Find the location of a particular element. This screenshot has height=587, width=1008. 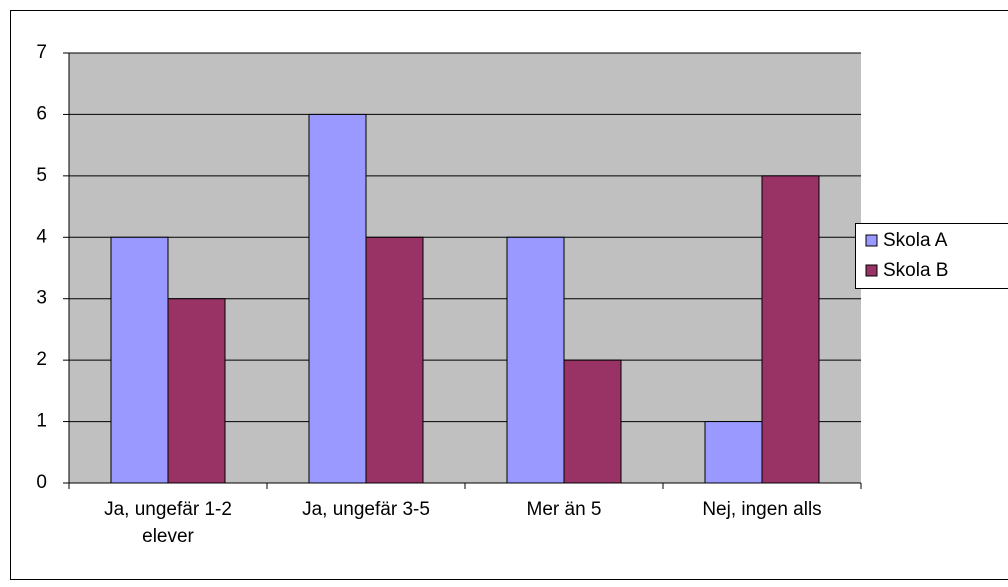

x-tick-label: Mer än 5 is located at coordinates (564, 509).